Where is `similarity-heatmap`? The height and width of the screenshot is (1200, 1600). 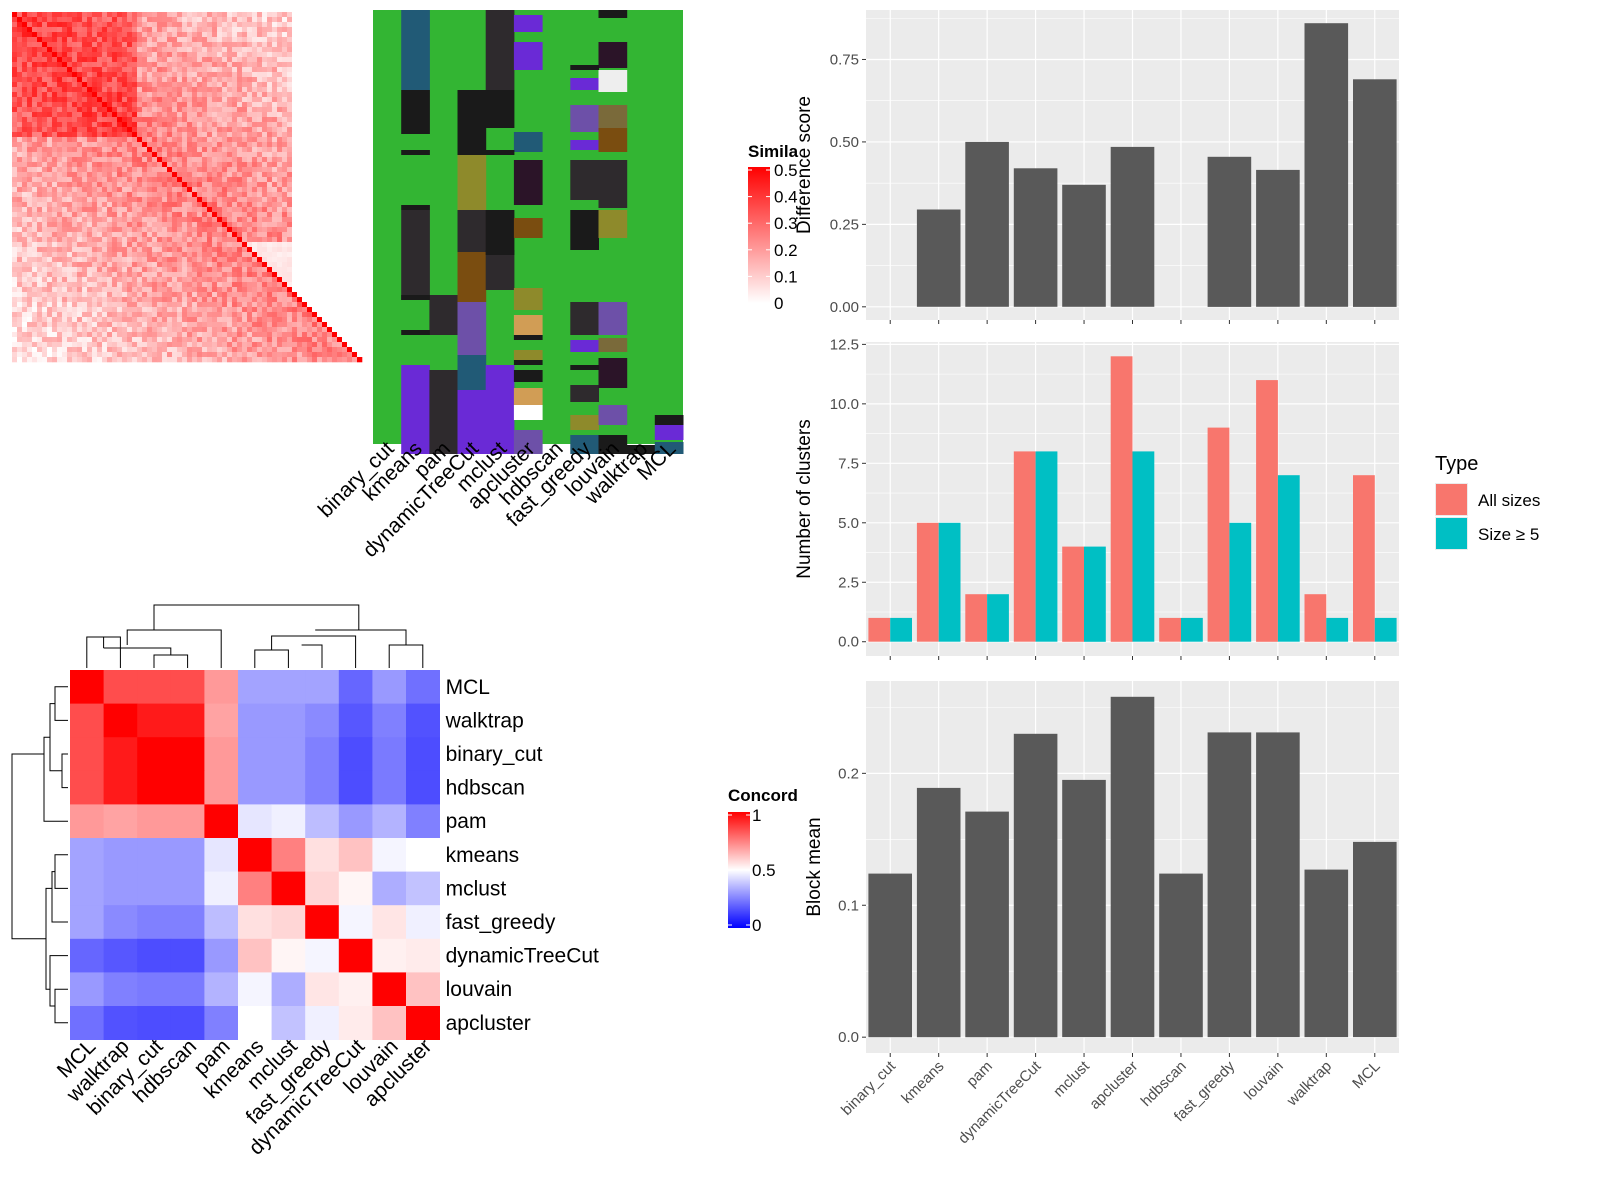
similarity-heatmap is located at coordinates (187, 187).